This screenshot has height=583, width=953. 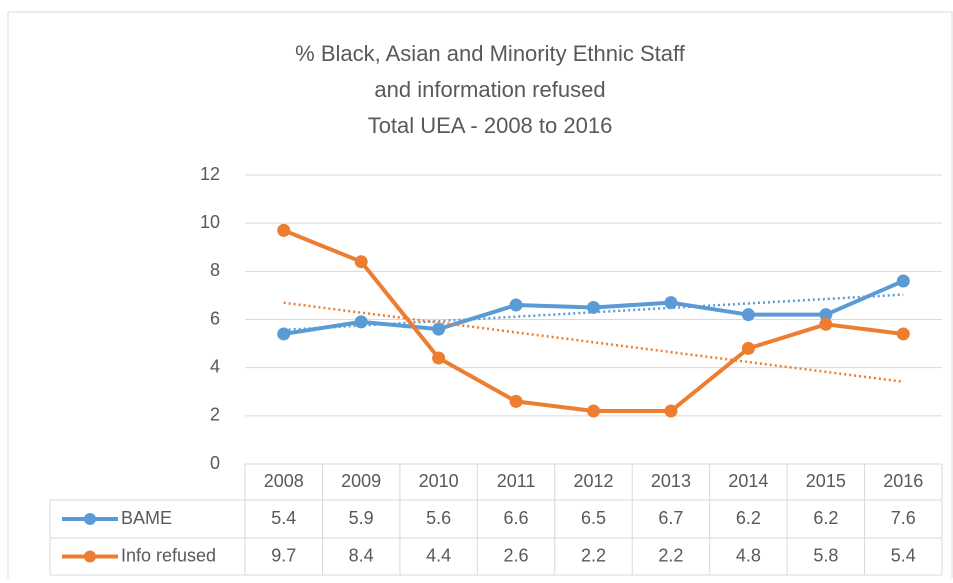 What do you see at coordinates (361, 555) in the screenshot?
I see `table-value: 8.4` at bounding box center [361, 555].